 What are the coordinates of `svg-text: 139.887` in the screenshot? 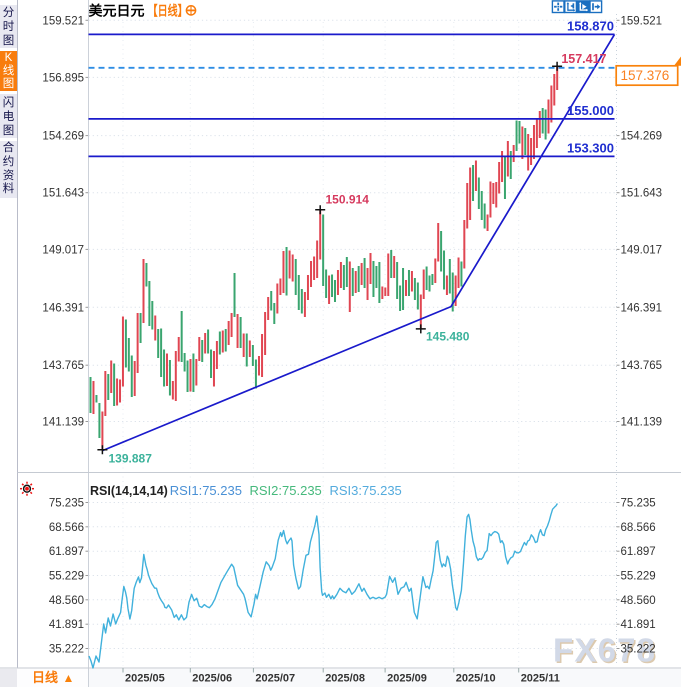 It's located at (131, 459).